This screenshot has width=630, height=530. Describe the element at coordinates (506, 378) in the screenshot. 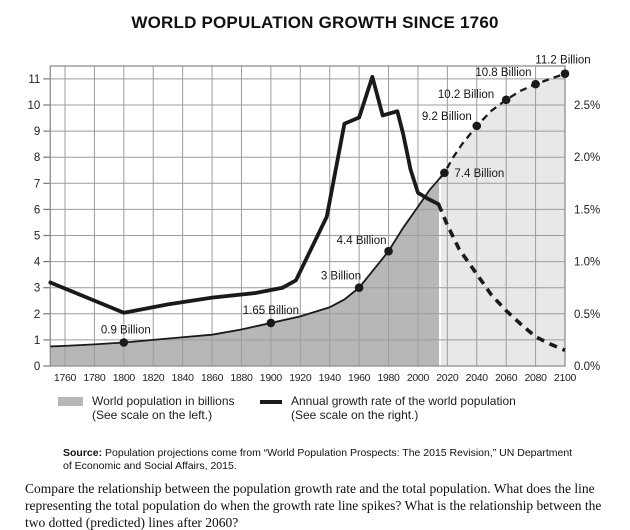

I see `svg-text: 2060` at that location.